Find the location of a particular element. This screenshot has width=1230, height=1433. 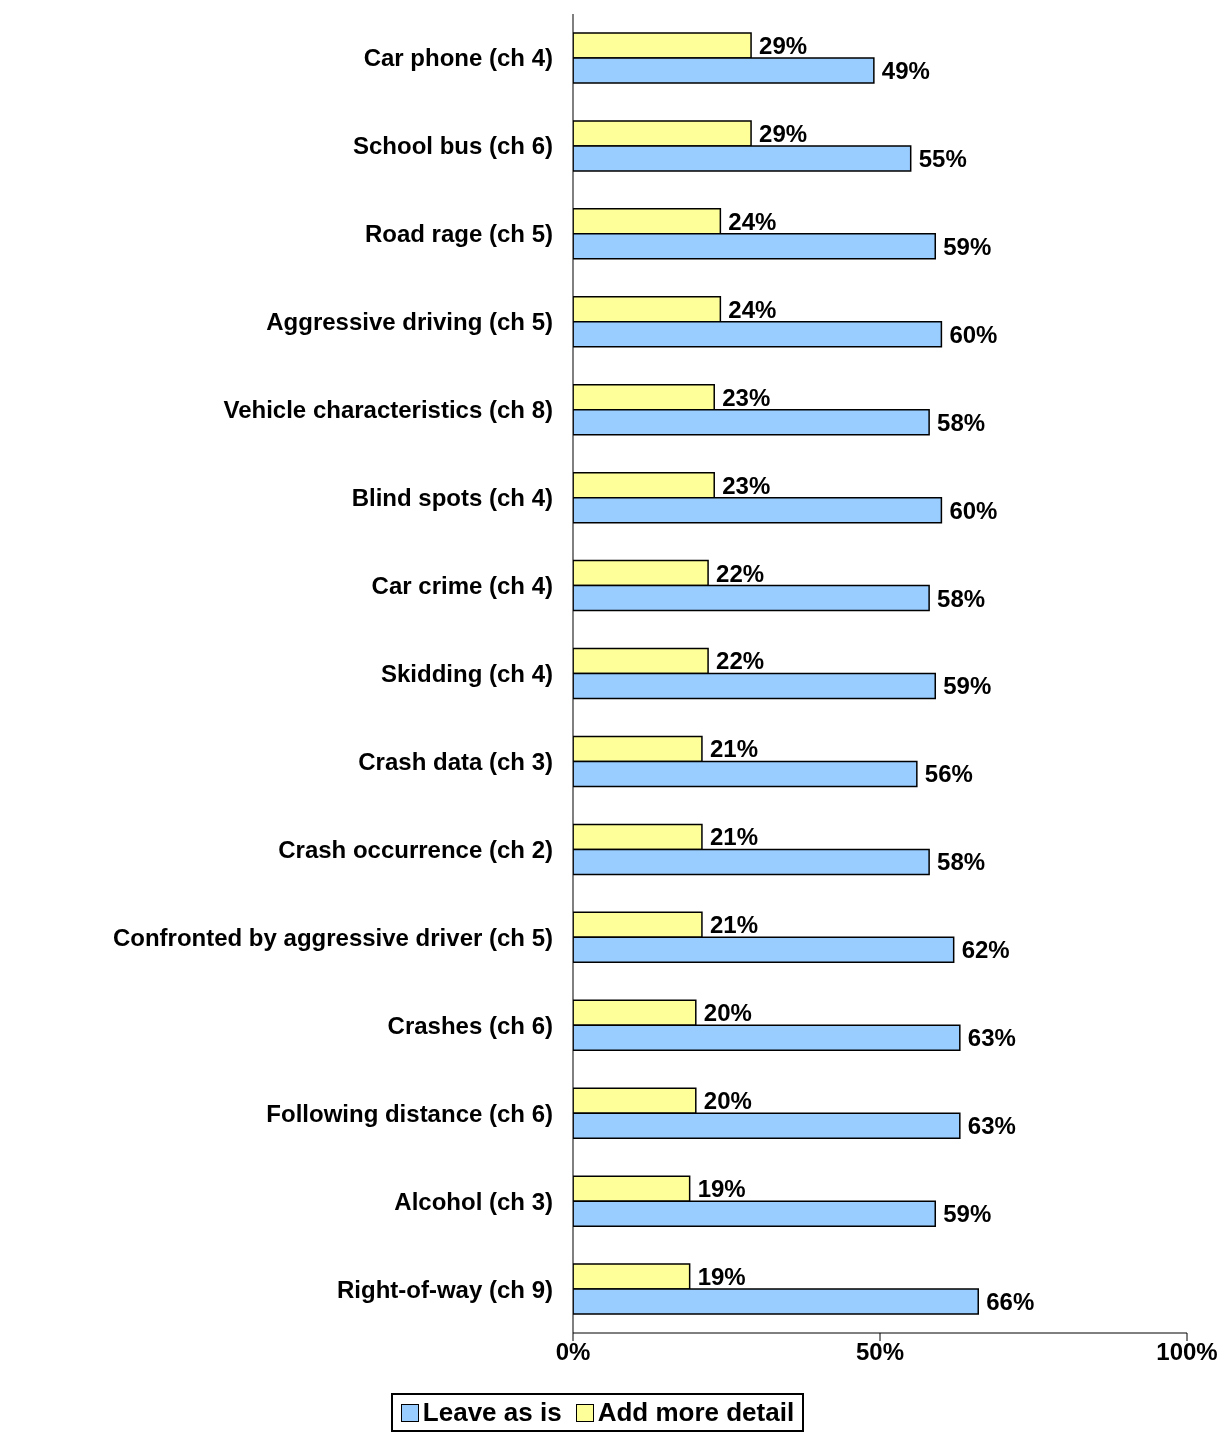

y-tick-label: School bus (ch 6) is located at coordinates (452, 146).